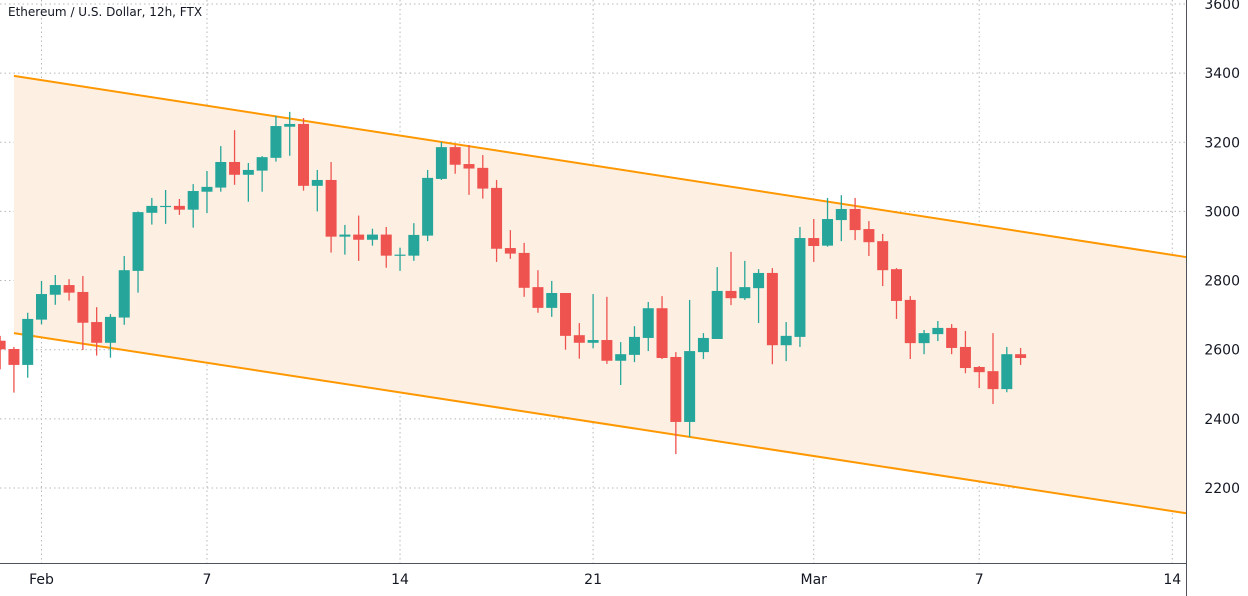 The image size is (1248, 596). What do you see at coordinates (593, 580) in the screenshot?
I see `x-tick-label: 21` at bounding box center [593, 580].